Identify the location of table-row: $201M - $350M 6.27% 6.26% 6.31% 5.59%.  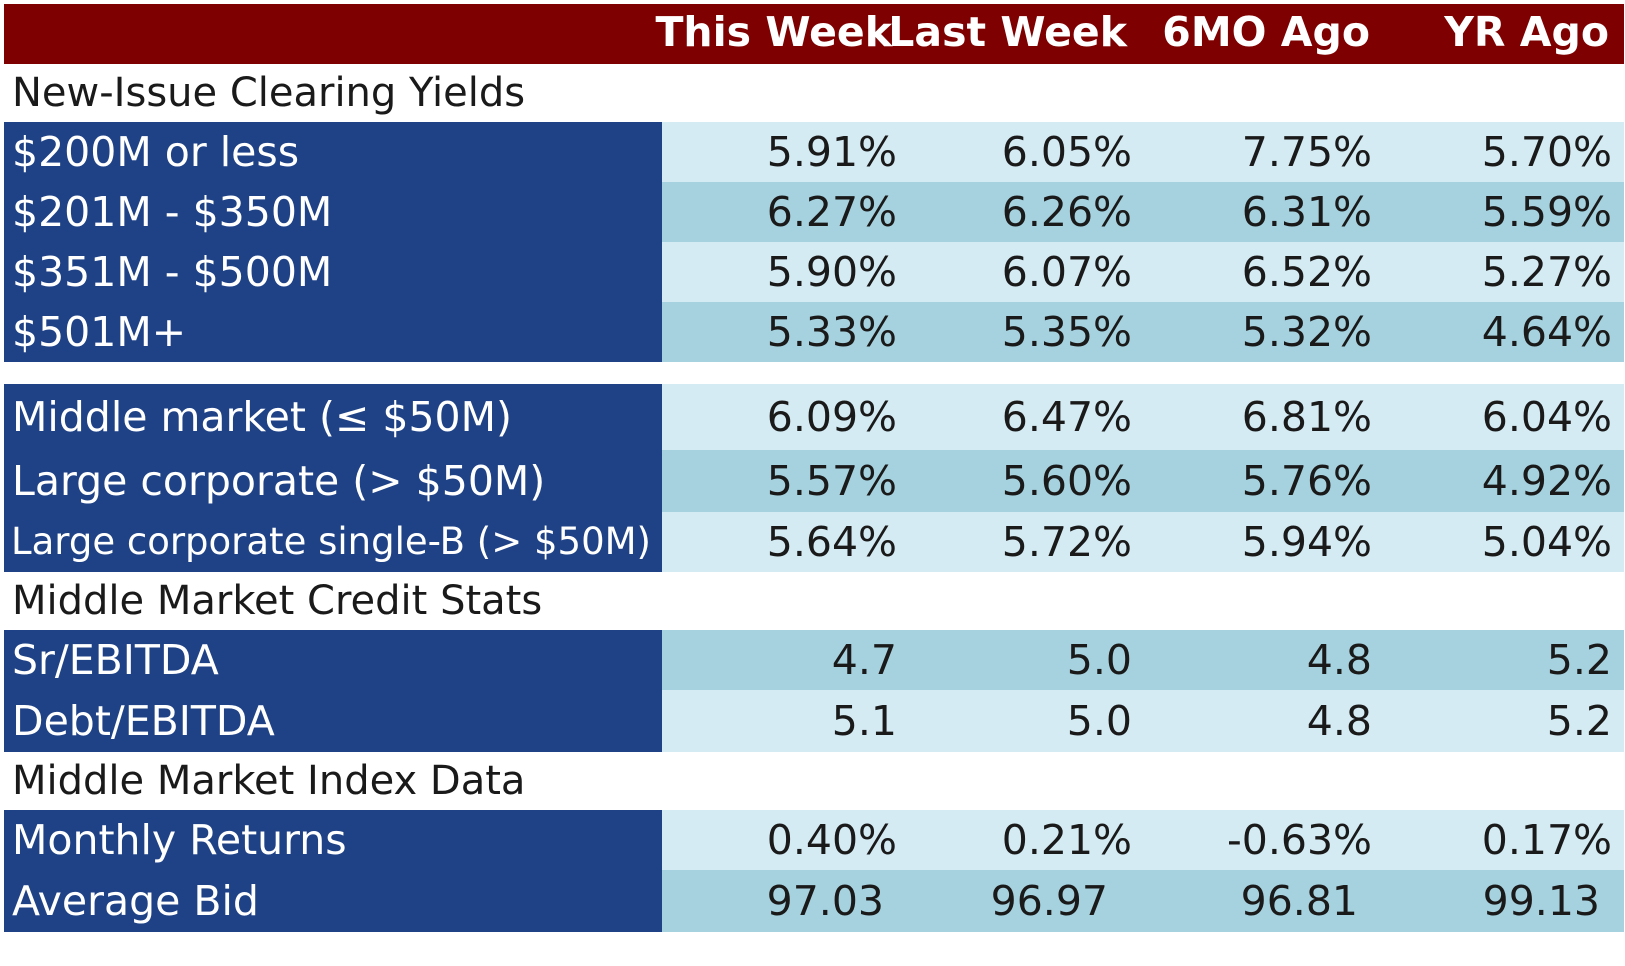
(814, 212).